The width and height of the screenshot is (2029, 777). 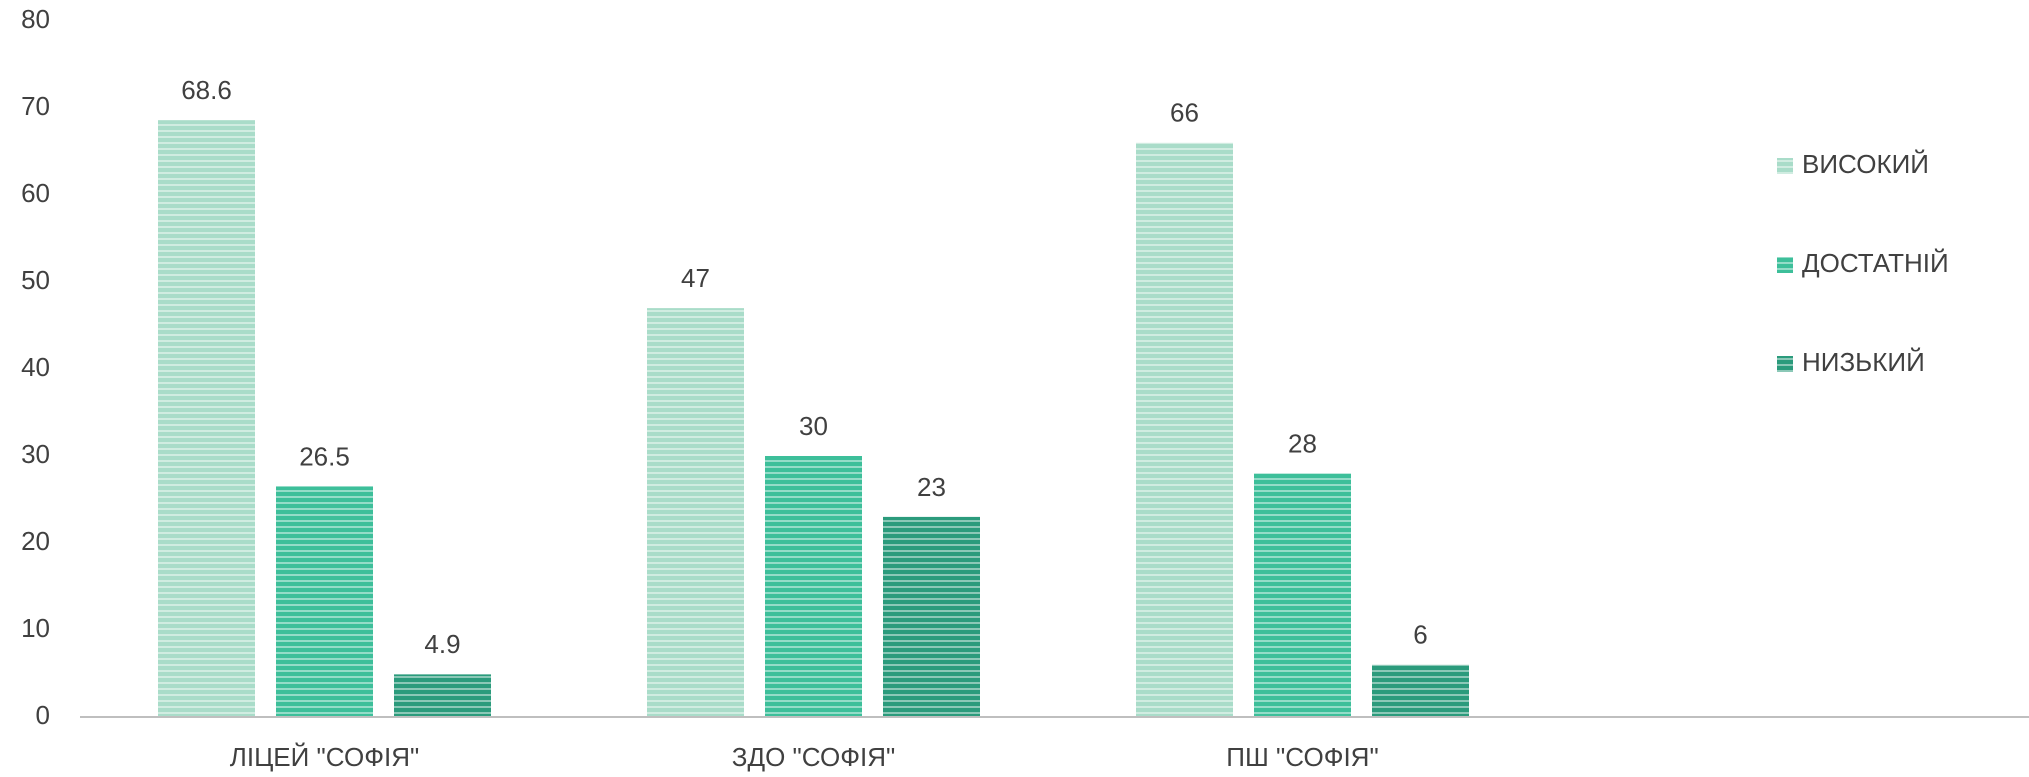 I want to click on value-label: 28, so click(x=1302, y=443).